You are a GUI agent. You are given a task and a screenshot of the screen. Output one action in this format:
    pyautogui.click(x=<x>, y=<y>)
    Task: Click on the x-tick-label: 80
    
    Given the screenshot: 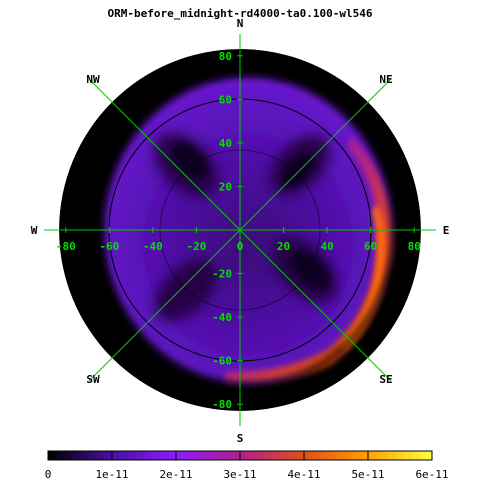 What is the action you would take?
    pyautogui.click(x=414, y=246)
    